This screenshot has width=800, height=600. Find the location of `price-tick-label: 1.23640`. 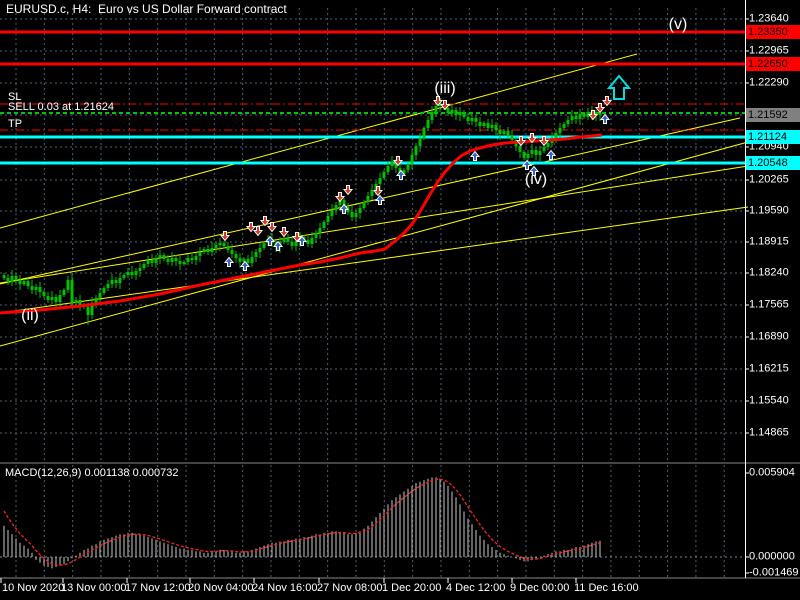

price-tick-label: 1.23640 is located at coordinates (769, 18).